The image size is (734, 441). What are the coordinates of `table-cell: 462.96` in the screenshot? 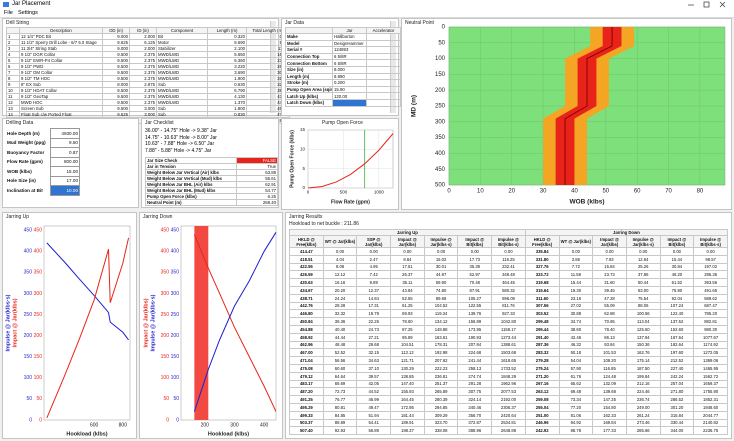 It's located at (306, 345).